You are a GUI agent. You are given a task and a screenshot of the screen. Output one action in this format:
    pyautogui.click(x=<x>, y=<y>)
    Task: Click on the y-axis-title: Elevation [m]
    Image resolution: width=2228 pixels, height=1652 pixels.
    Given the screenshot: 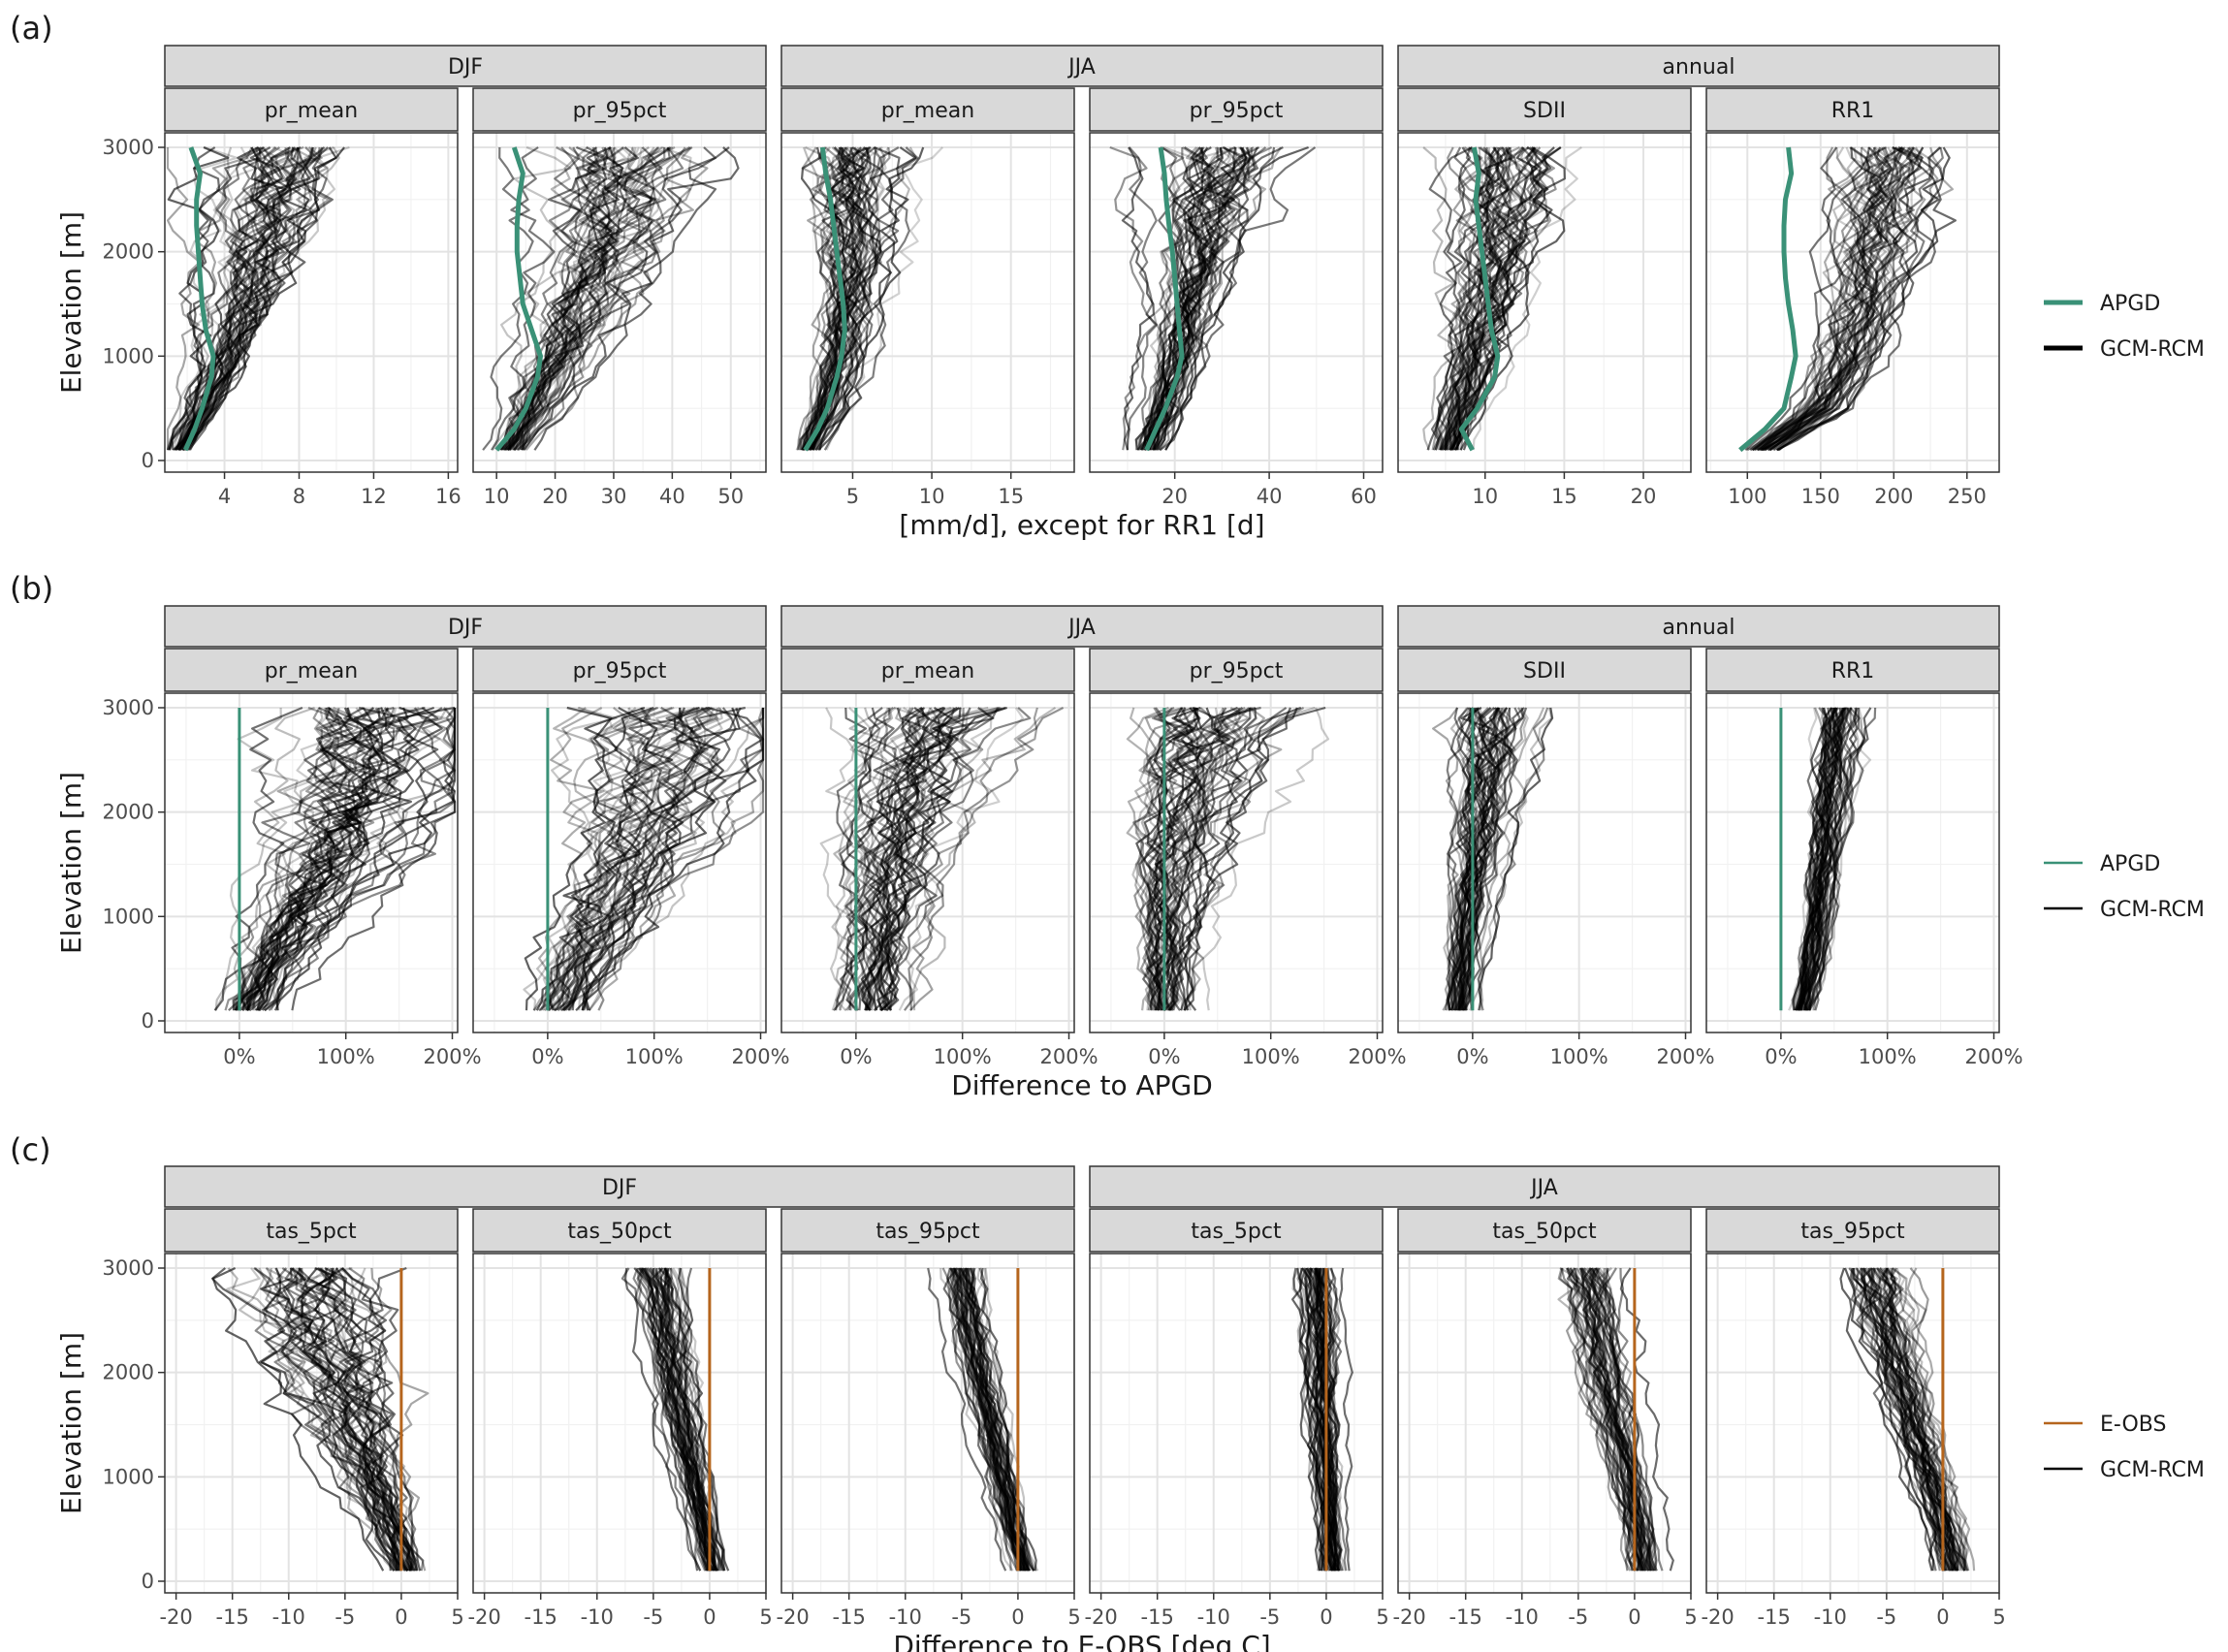 What is the action you would take?
    pyautogui.click(x=71, y=863)
    